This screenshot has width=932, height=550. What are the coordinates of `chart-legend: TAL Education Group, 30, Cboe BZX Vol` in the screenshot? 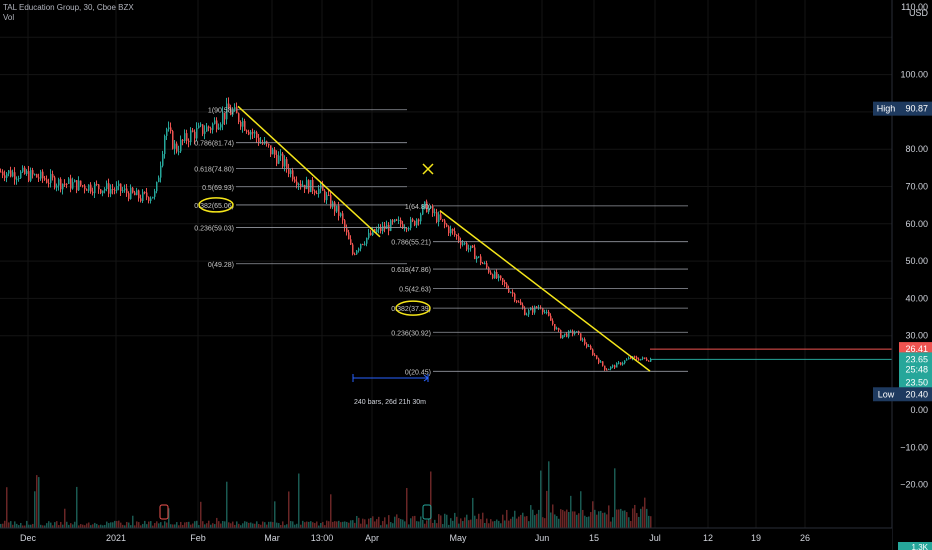 It's located at (68, 13).